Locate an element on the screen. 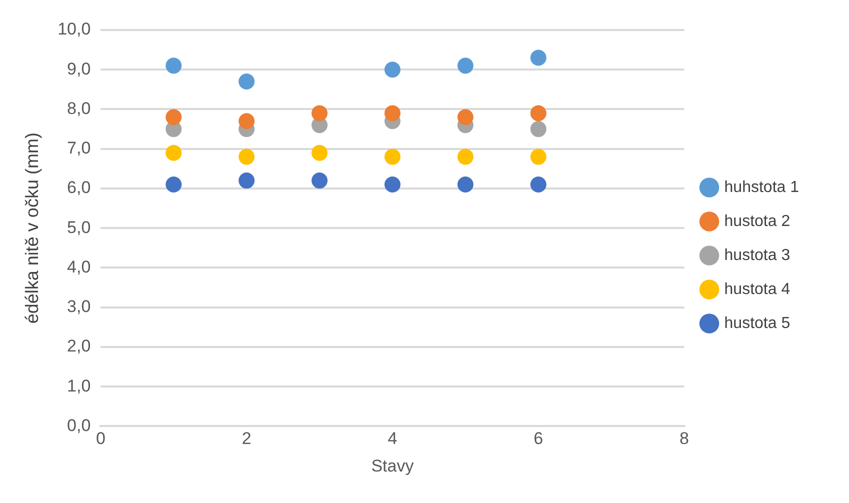  x-tick-label: 0 is located at coordinates (101, 438).